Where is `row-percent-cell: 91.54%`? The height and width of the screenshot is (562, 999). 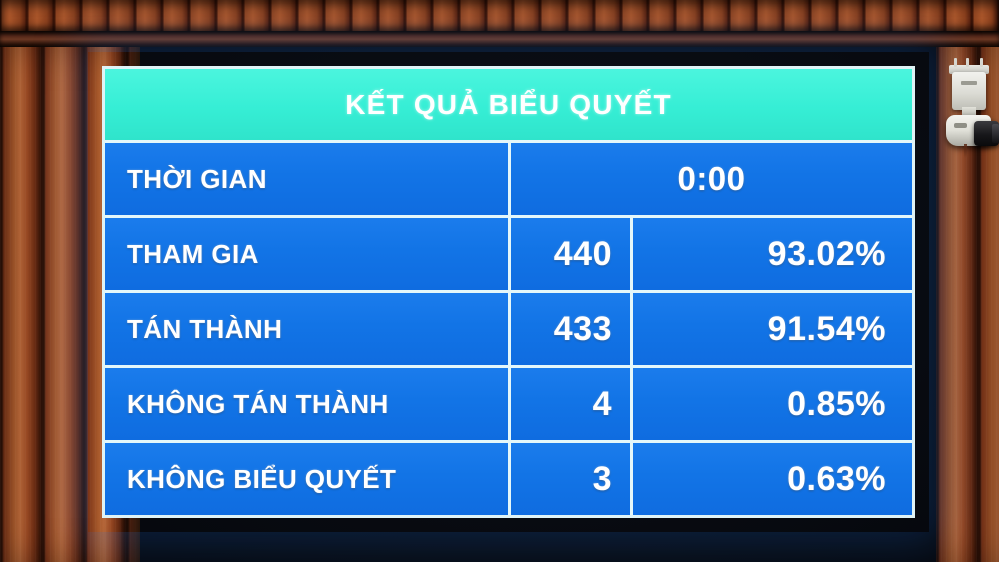
row-percent-cell: 91.54% is located at coordinates (772, 329).